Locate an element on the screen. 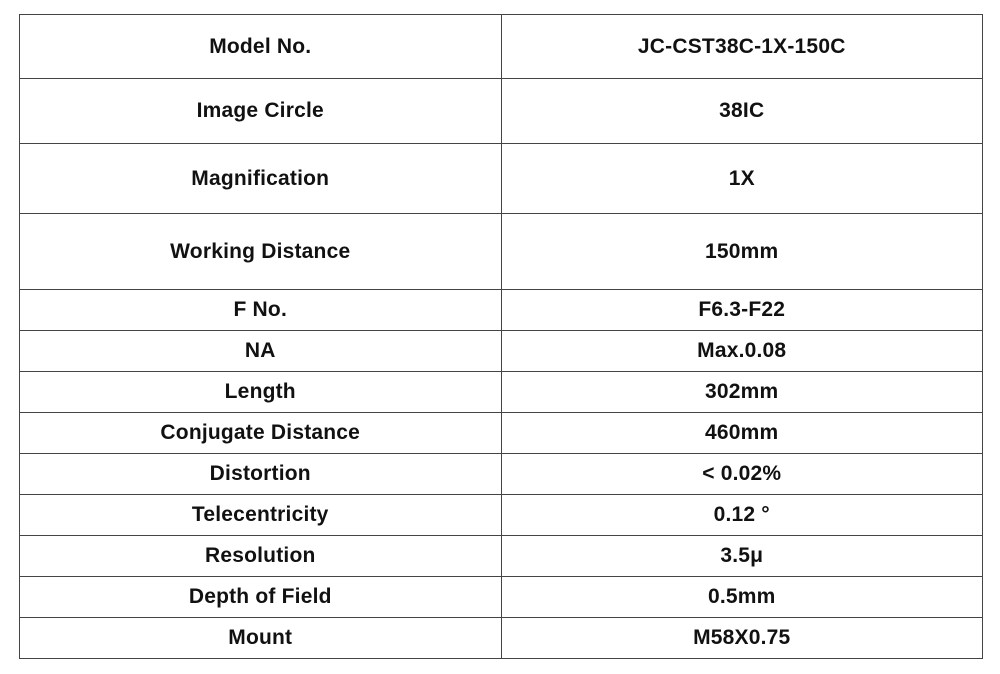 Image resolution: width=1000 pixels, height=674 pixels. spec-value: JC-CST38C-1X-150C is located at coordinates (741, 46).